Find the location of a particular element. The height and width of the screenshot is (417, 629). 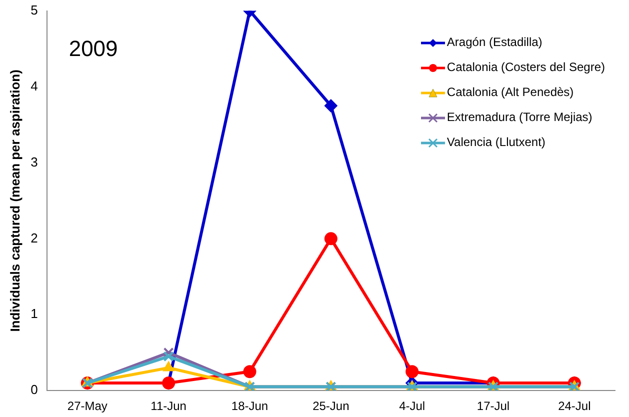

x-tick-label: 4-Jul is located at coordinates (412, 406).